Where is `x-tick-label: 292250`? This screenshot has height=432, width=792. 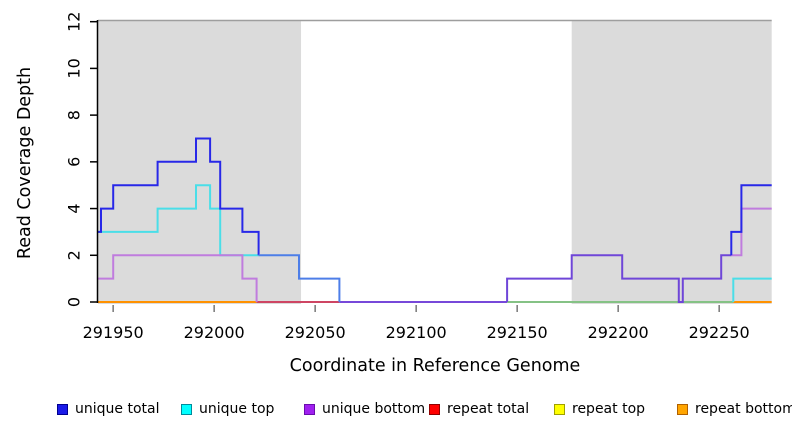 x-tick-label: 292250 is located at coordinates (719, 332).